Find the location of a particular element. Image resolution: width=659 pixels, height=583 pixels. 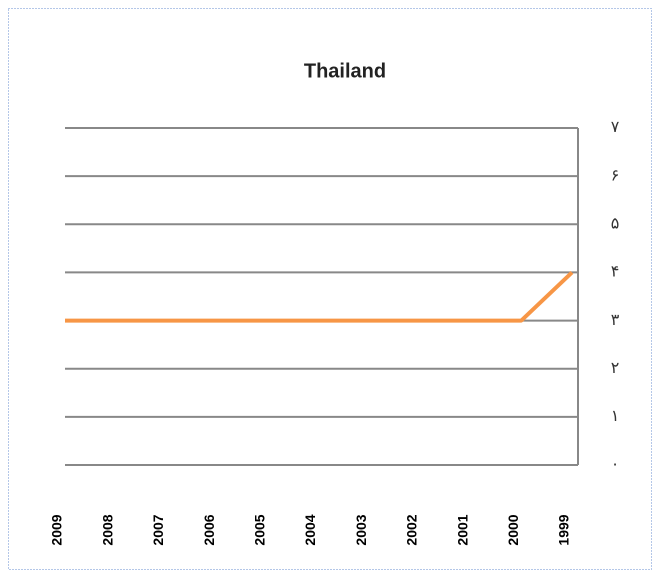

x-tick-label: 2009 is located at coordinates (57, 529).